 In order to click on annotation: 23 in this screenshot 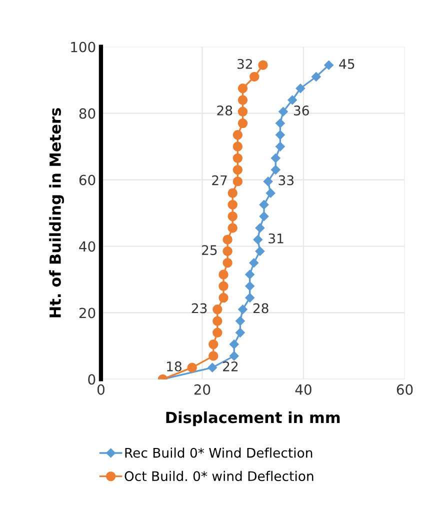, I will do `click(199, 308)`.